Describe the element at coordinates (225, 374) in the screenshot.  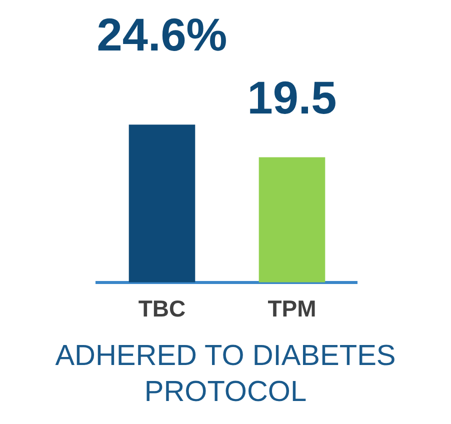
I see `x-axis-title: ADHERED TO DIABETES PROTOCOL` at that location.